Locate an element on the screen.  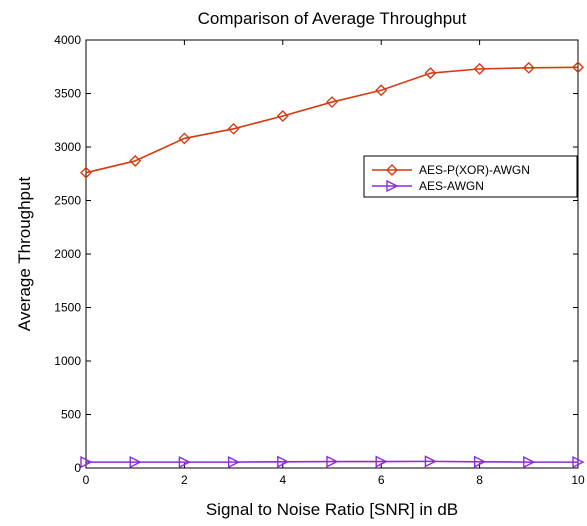
x-tick-label: 8 is located at coordinates (479, 480).